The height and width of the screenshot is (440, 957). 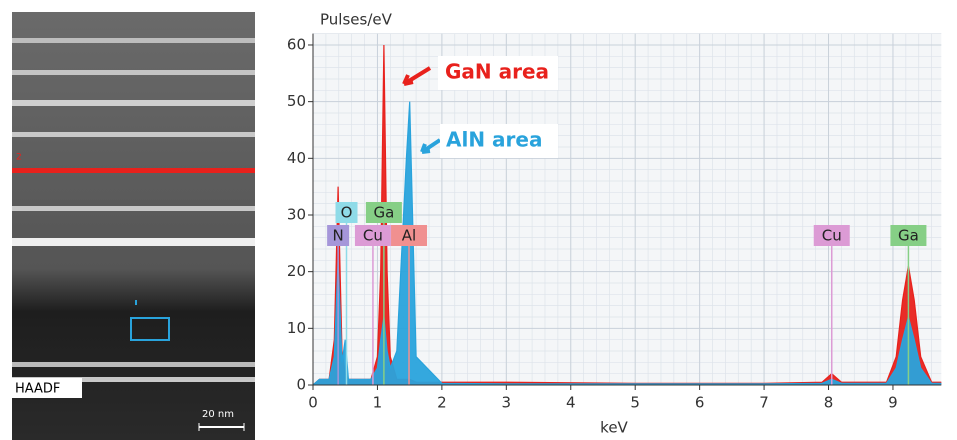 What do you see at coordinates (356, 20) in the screenshot?
I see `y-axis-label: Pulses/eV` at bounding box center [356, 20].